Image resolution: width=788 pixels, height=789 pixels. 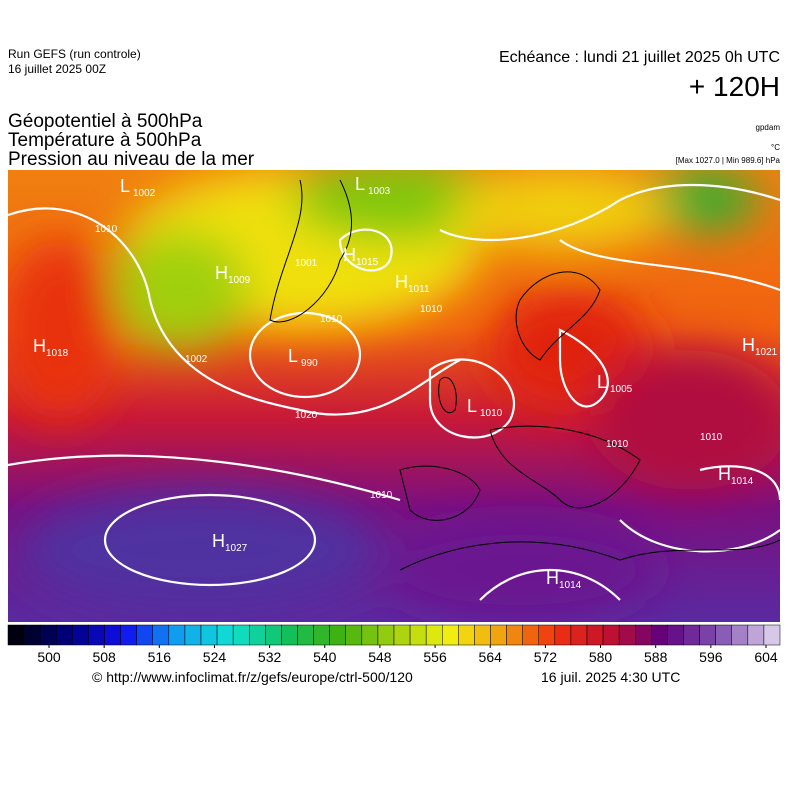 I want to click on colorbar-tick-label: 516, so click(x=160, y=657).